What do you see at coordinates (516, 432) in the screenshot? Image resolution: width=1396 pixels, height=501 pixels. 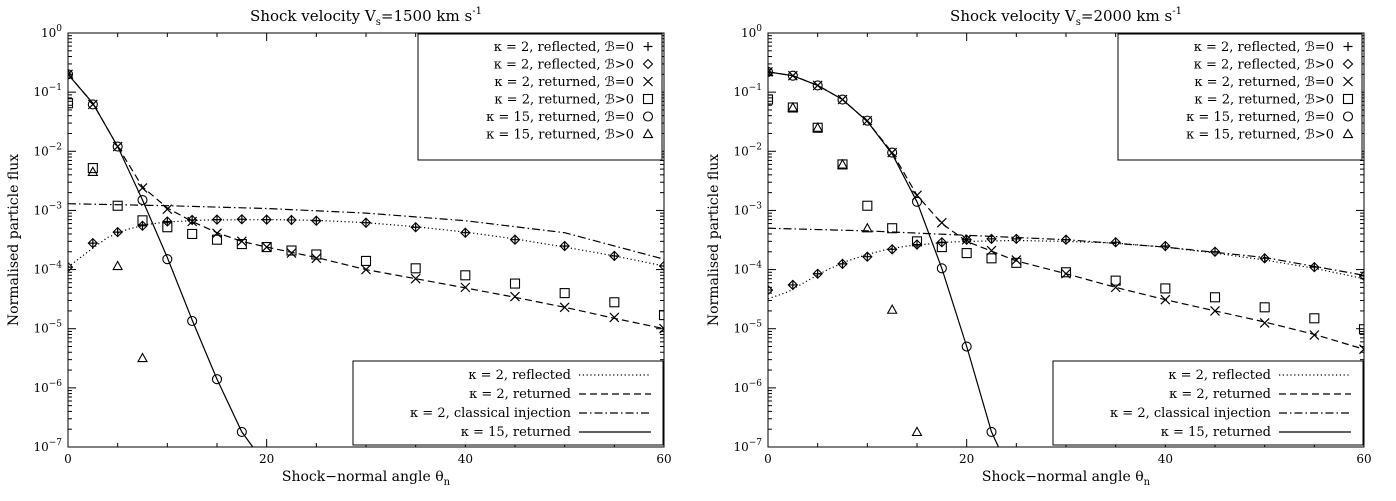 I see `legend-line-label: κ = 15, returned` at bounding box center [516, 432].